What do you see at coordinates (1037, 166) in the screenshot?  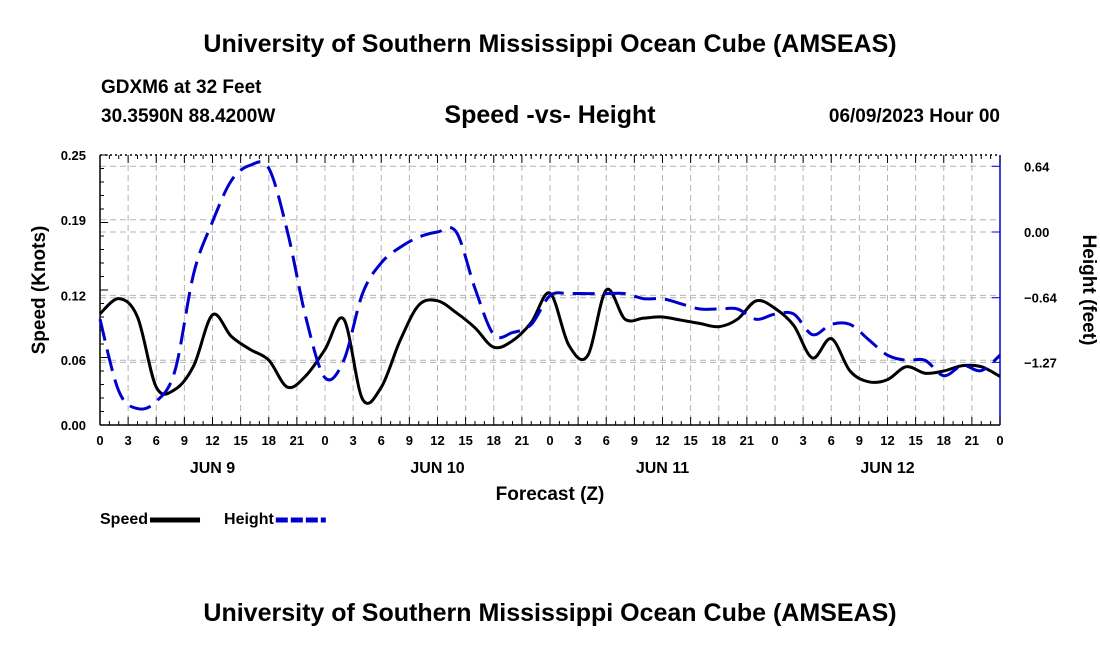 I see `y-right-tick-label: 0.64` at bounding box center [1037, 166].